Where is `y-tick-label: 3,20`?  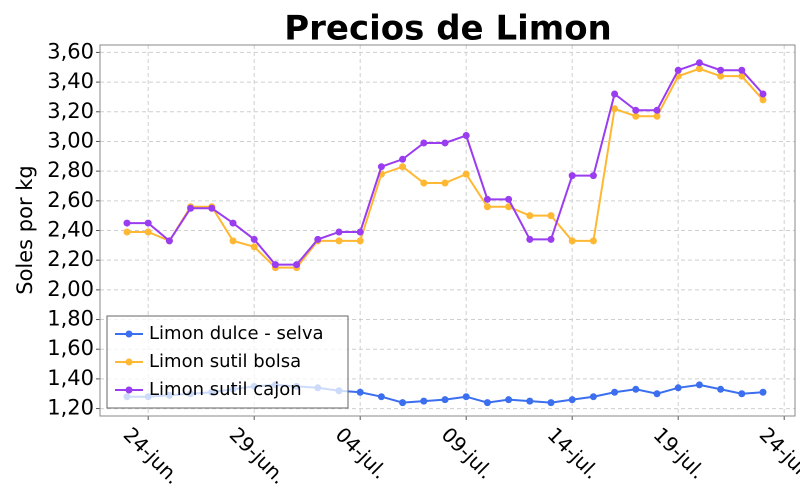
y-tick-label: 3,20 is located at coordinates (70, 111).